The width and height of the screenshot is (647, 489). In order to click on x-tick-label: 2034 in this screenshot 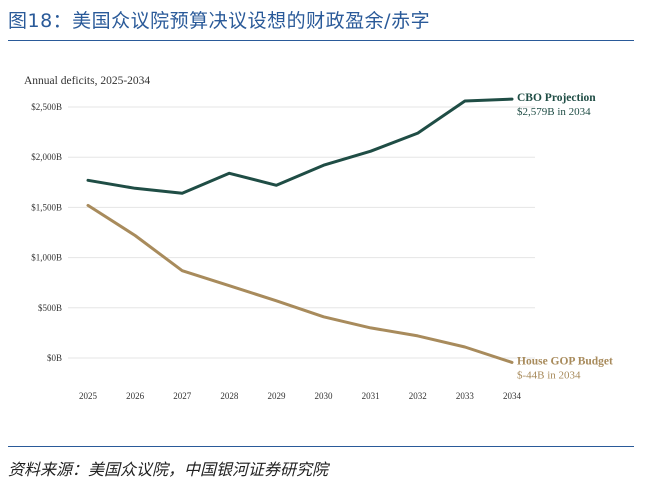, I will do `click(512, 396)`.